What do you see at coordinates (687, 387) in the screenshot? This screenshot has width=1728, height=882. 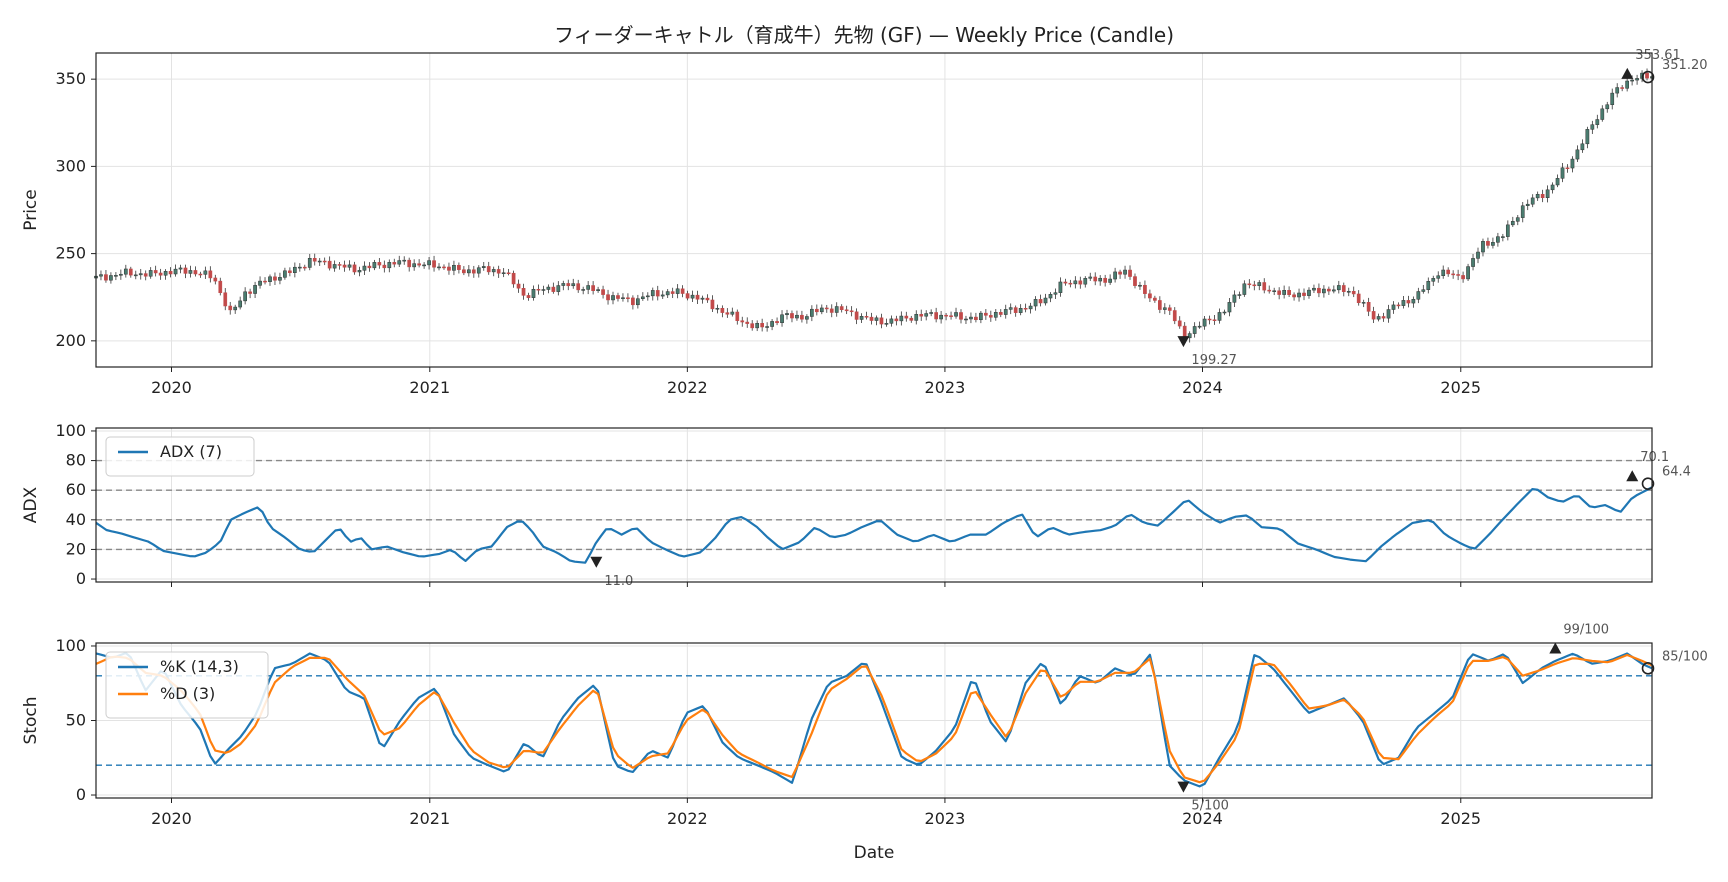 I see `price-x-tick-label: 2022` at bounding box center [687, 387].